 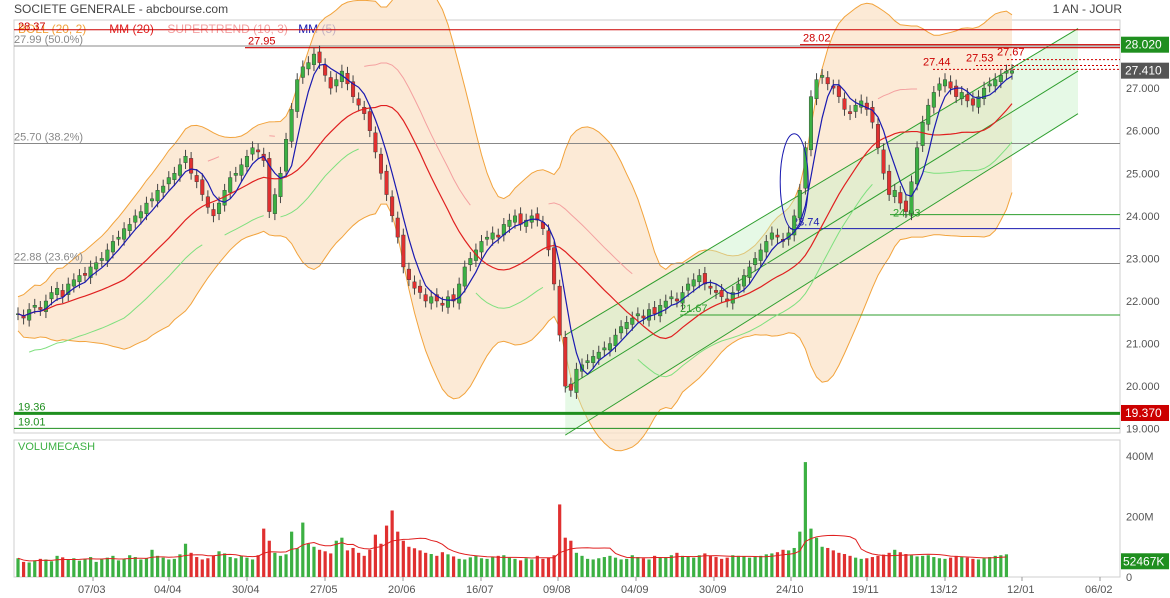 What do you see at coordinates (907, 214) in the screenshot?
I see `level-24-03-label: 24.03` at bounding box center [907, 214].